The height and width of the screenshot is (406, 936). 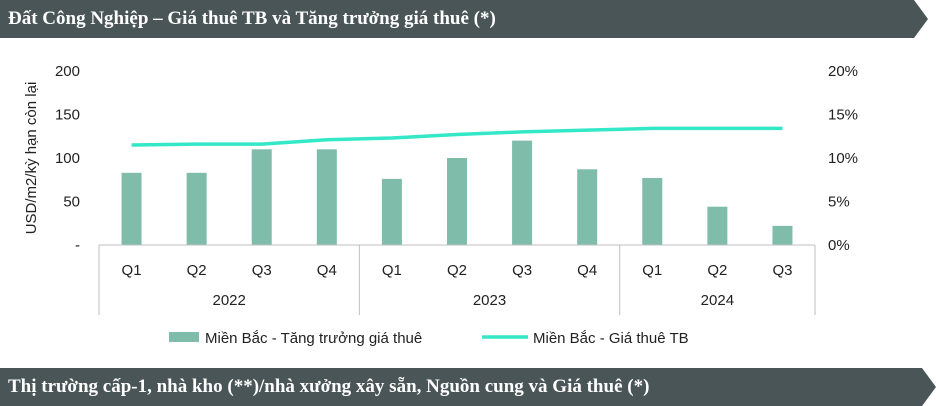 I want to click on y-axis-right-ticks: 20% 15% 10% 5% 0%, so click(x=843, y=158).